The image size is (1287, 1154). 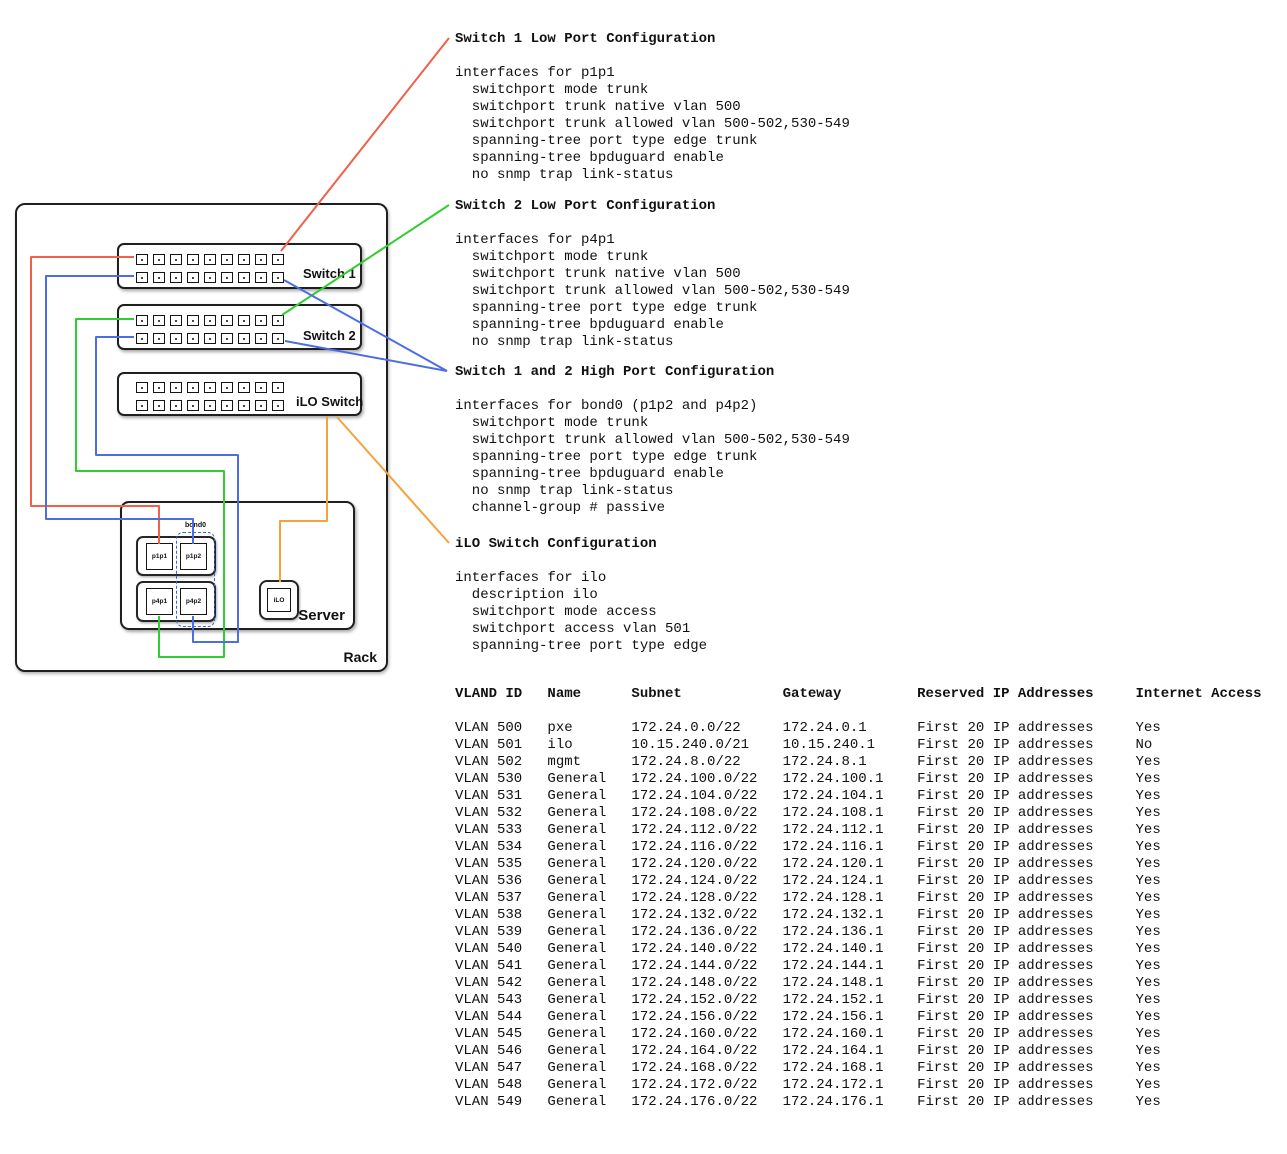 I want to click on switch1-ports-top, so click(x=210, y=259).